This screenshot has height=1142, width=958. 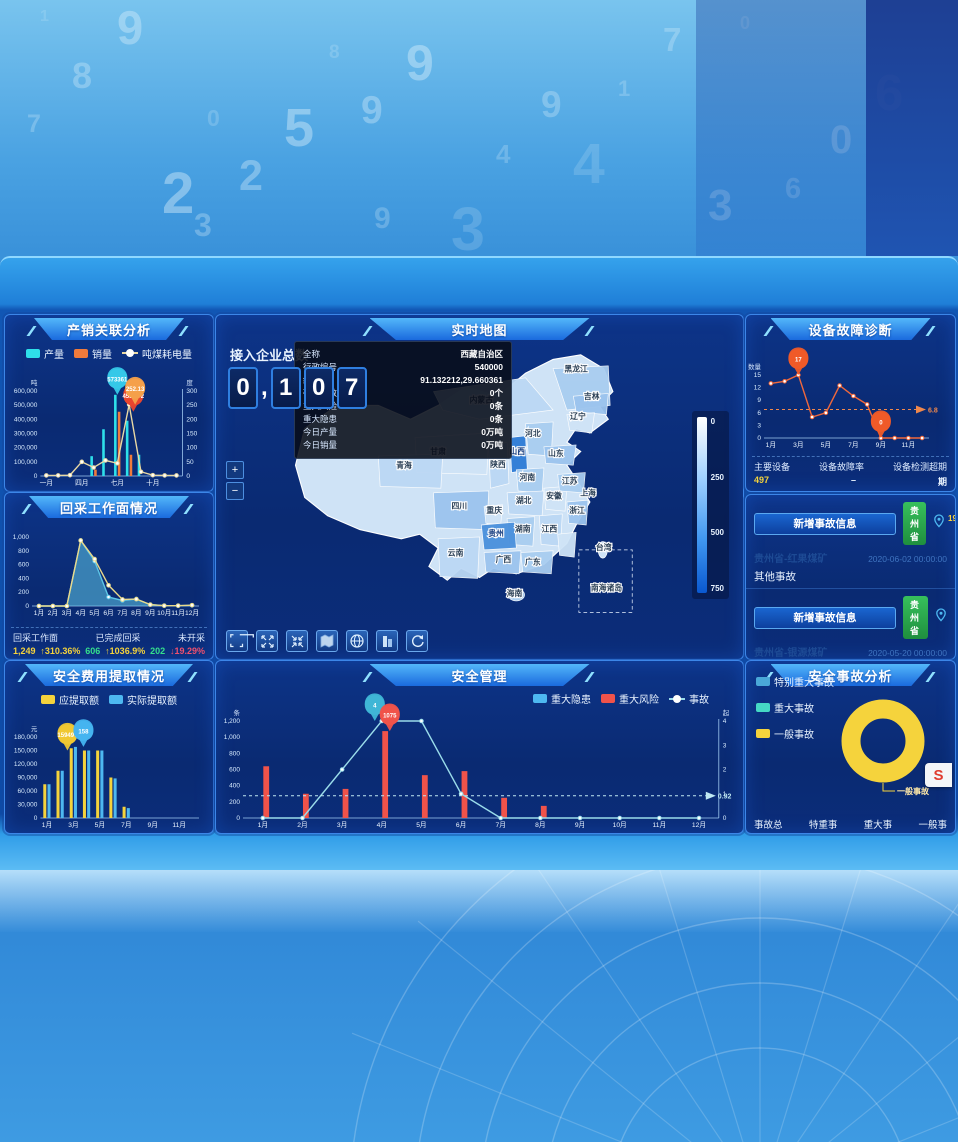 I want to click on stats-labels: 回采工作面 已完成回采 未开采, so click(x=109, y=637).